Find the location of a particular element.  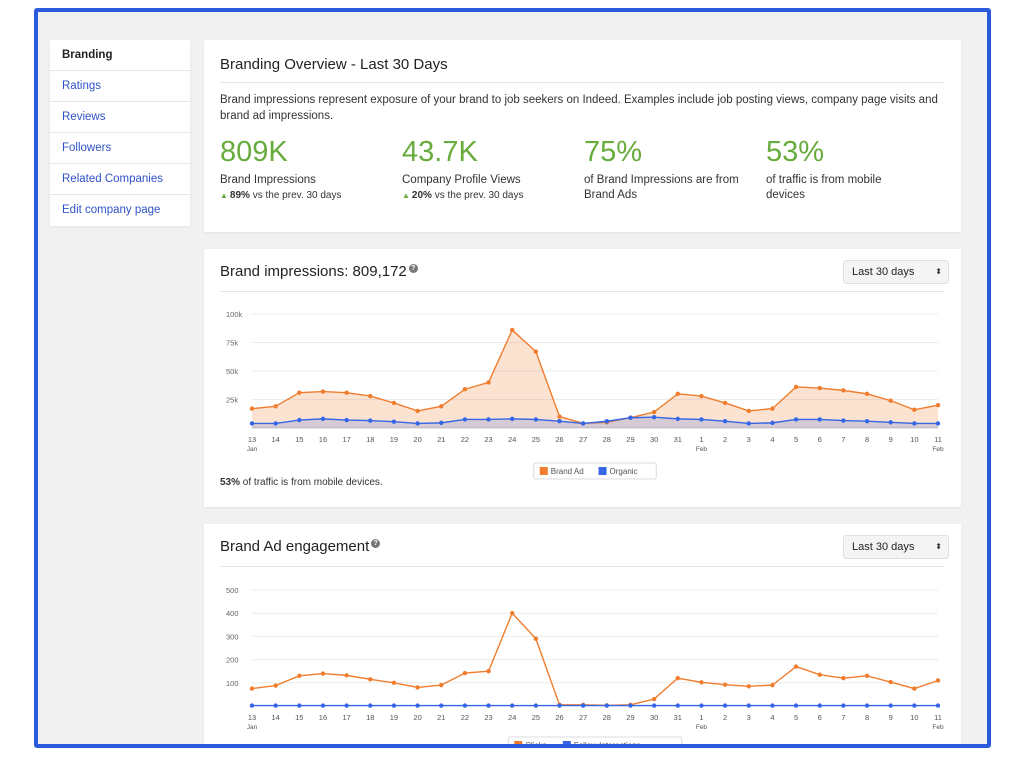

engagement-range-select: Last 30 days ⬍ is located at coordinates (896, 547).